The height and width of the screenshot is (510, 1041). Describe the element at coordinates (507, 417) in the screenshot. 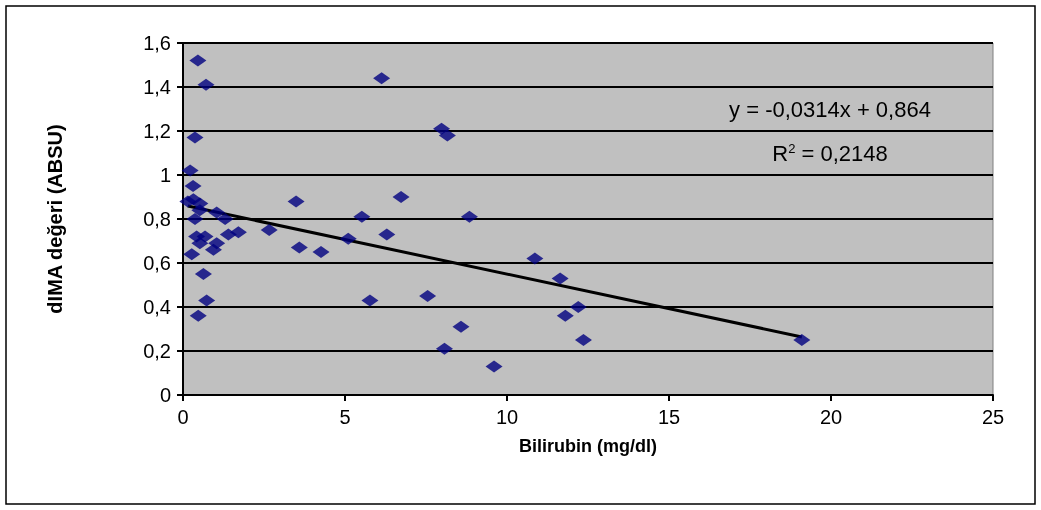

I see `x-tick-label: 10` at that location.